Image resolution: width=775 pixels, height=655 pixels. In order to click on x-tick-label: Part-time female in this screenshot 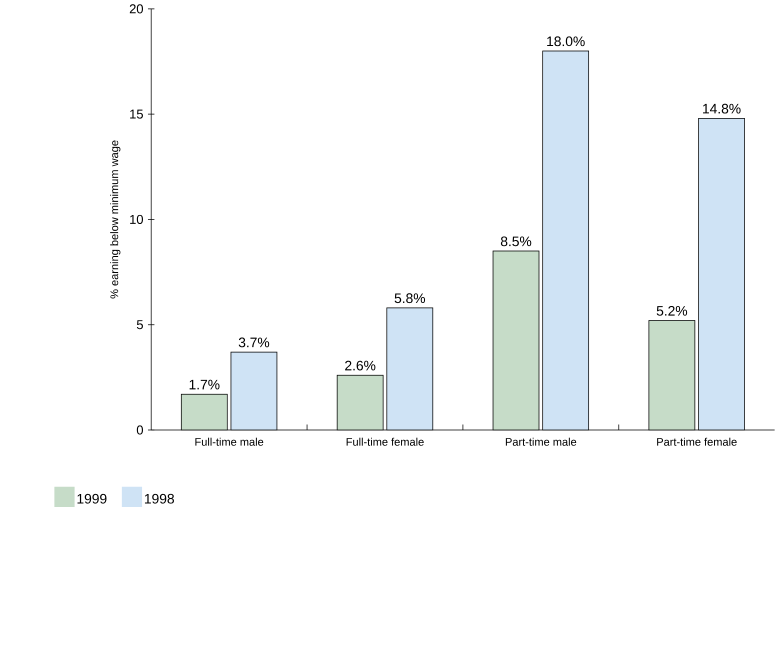, I will do `click(697, 442)`.